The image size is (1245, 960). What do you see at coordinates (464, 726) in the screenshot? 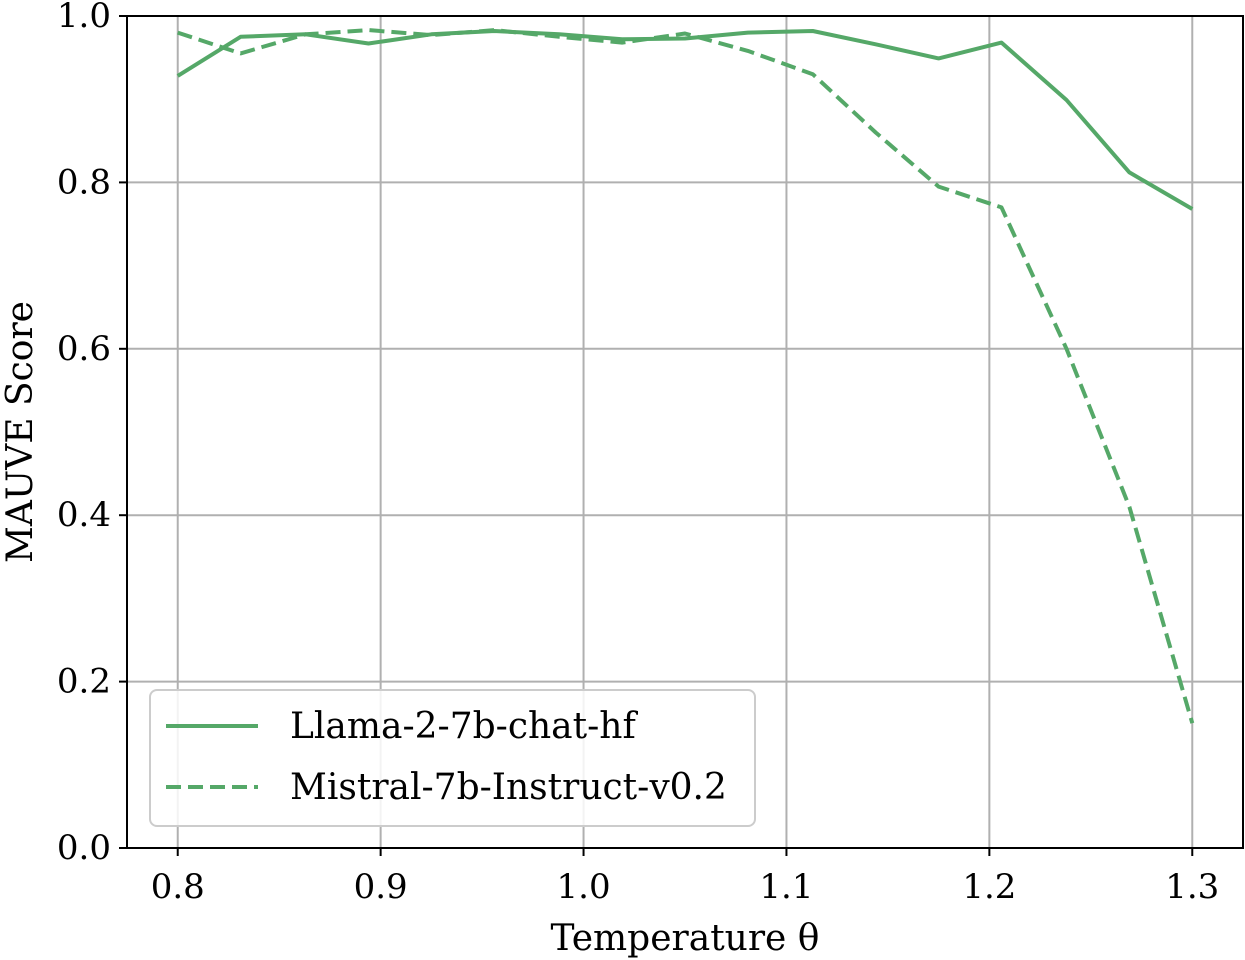
I see `legend-label-llama: Llama-2-7b-chat-hf` at bounding box center [464, 726].